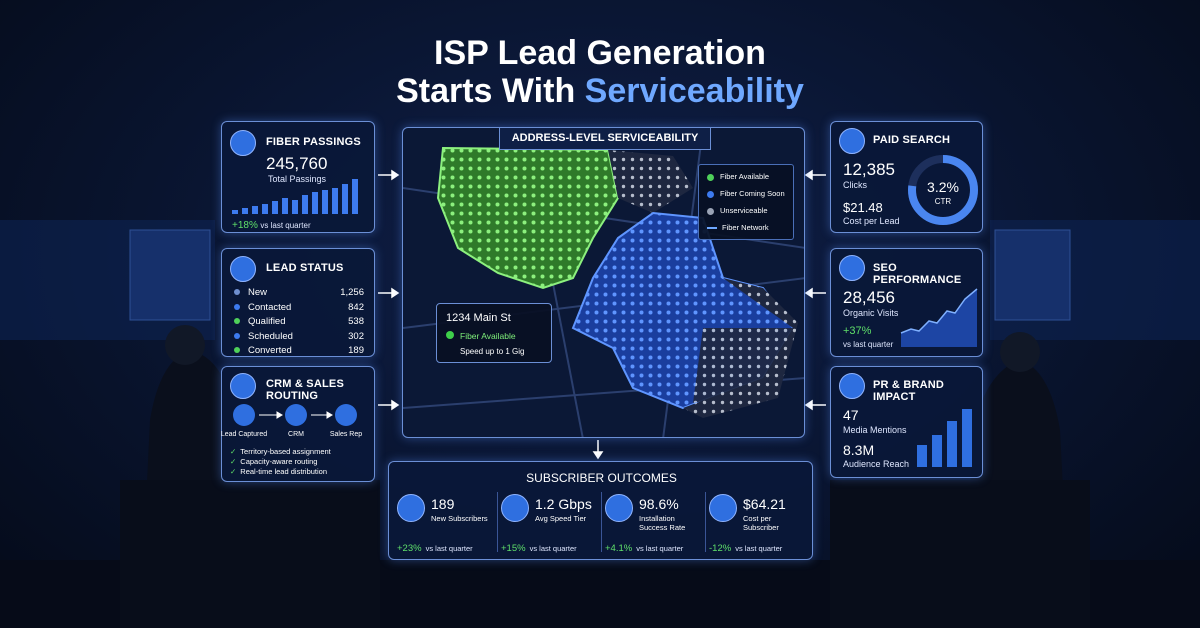  I want to click on check-text: Territory-based assignment, so click(285, 451).